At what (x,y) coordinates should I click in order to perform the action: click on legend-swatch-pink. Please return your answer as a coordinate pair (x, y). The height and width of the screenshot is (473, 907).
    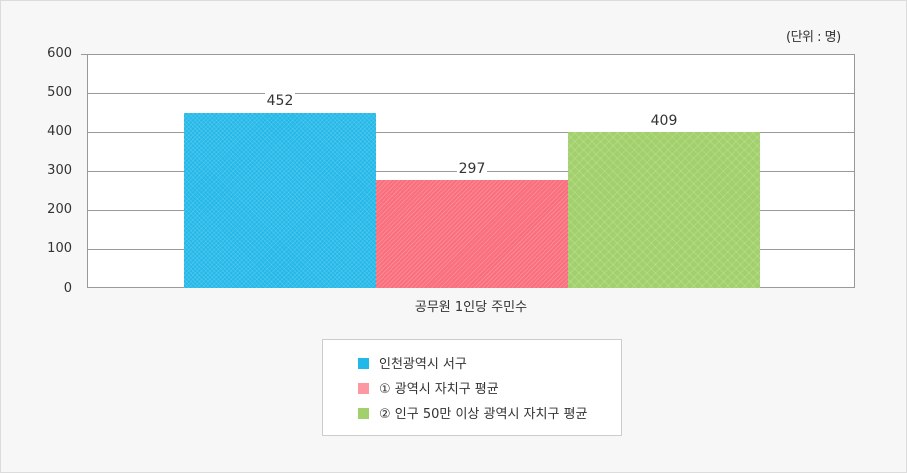
    Looking at the image, I should click on (363, 388).